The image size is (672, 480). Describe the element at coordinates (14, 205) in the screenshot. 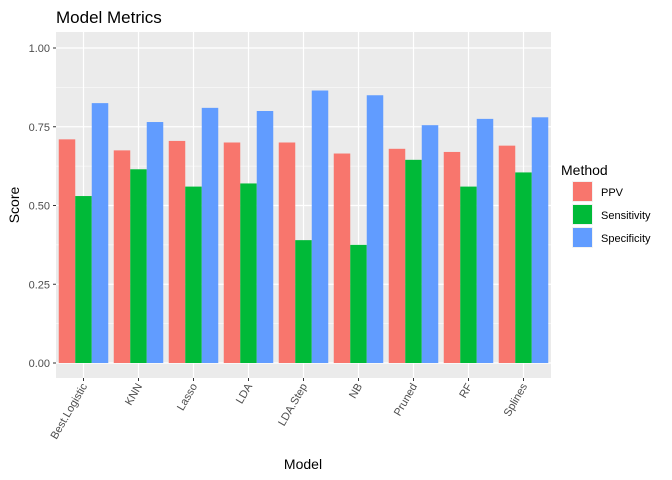

I see `y-axis-title: Score` at that location.